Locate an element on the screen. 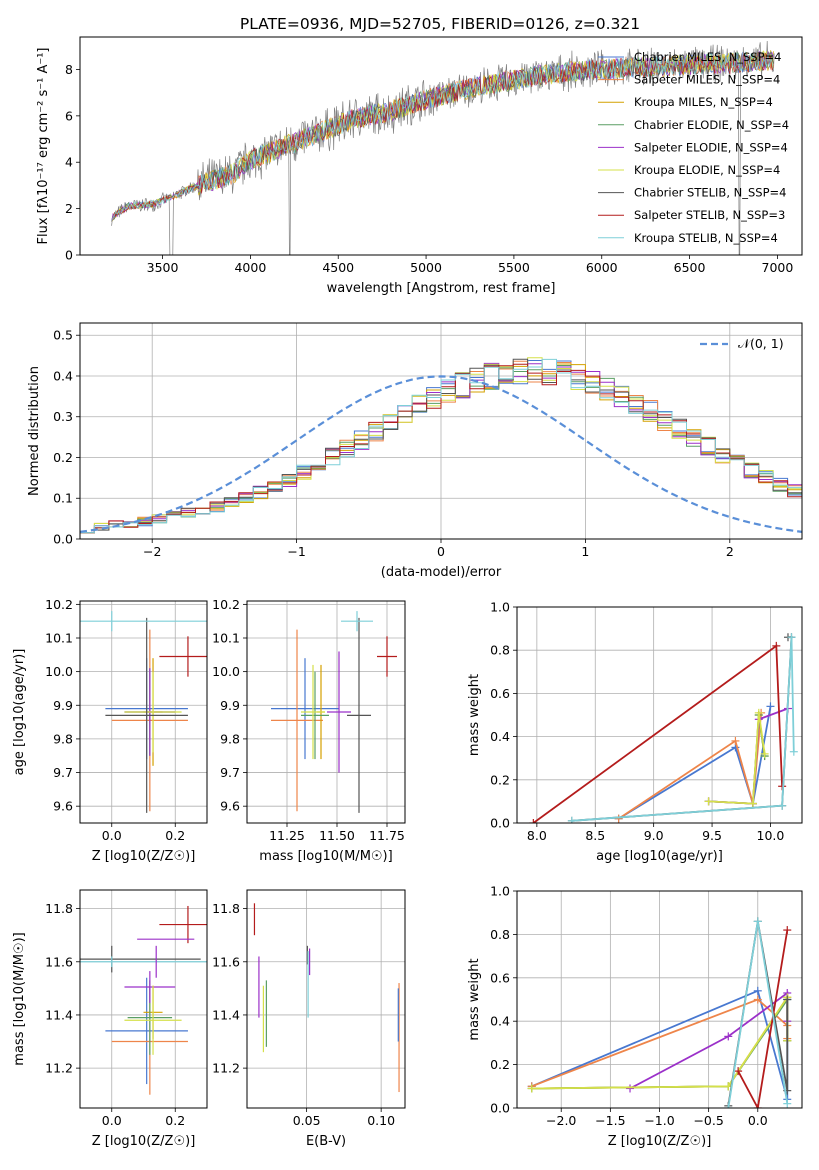  legend-label: Salpeter MILES, N_SSP=4 is located at coordinates (707, 80).